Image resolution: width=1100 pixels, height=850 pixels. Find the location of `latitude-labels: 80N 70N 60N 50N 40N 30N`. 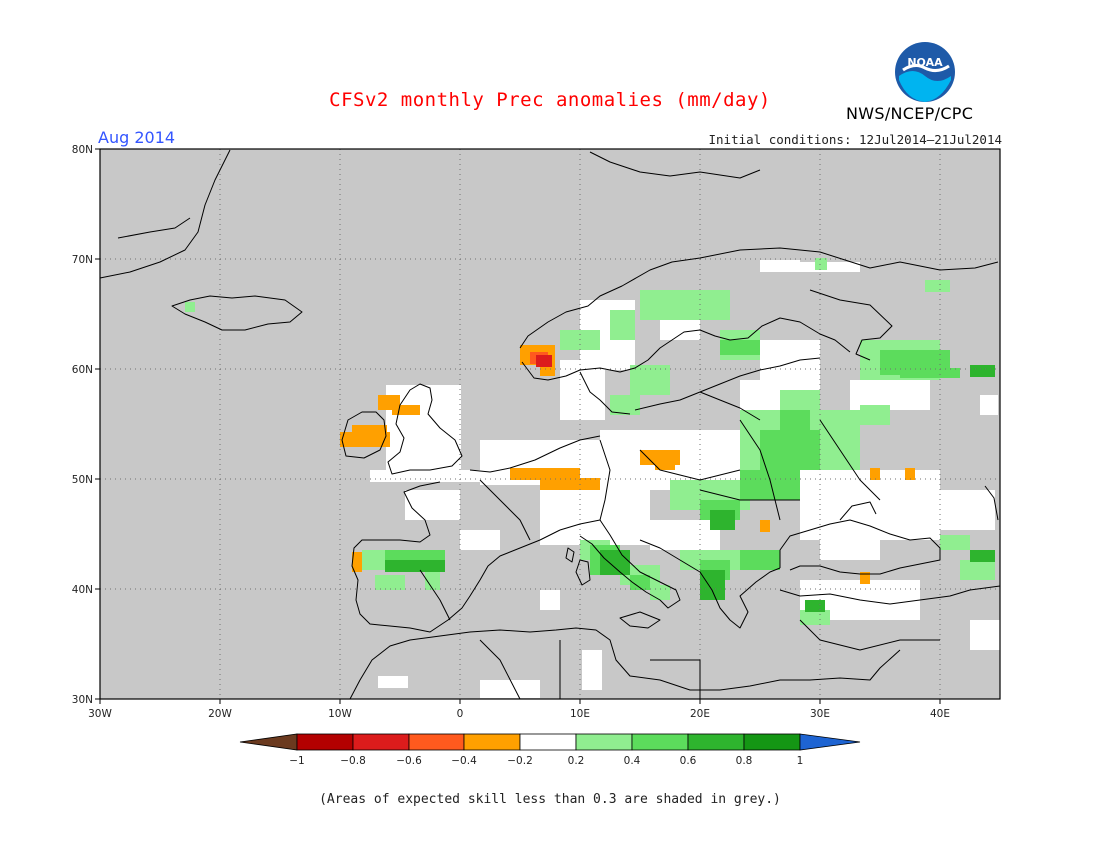

latitude-labels: 80N 70N 60N 50N 40N 30N is located at coordinates (82, 425).